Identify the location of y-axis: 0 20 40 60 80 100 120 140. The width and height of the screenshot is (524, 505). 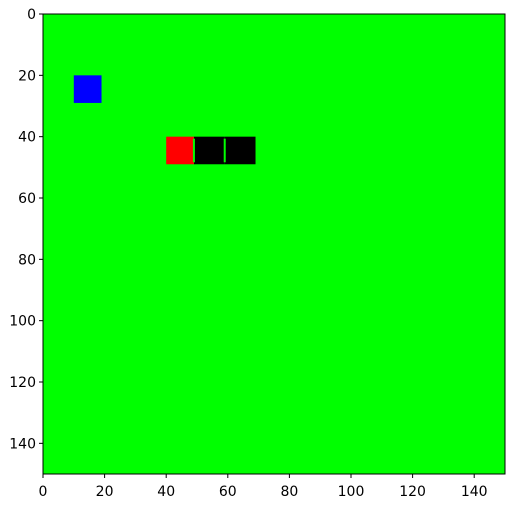
(26, 229).